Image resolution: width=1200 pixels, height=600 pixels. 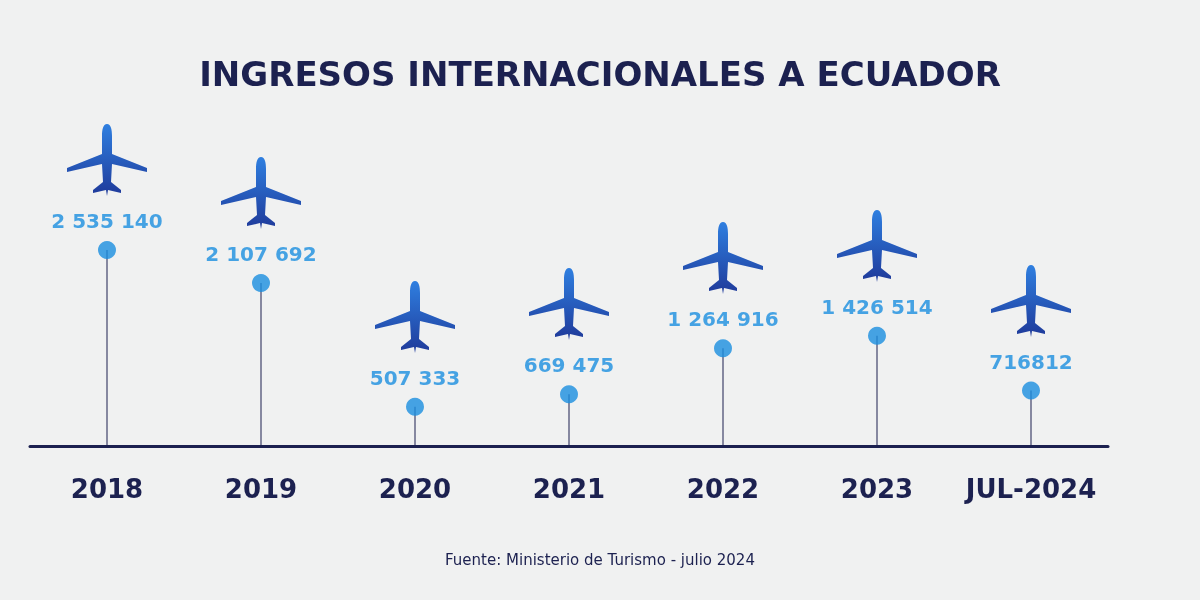 I want to click on x-tick-label: JUL-2024, so click(x=1030, y=489).